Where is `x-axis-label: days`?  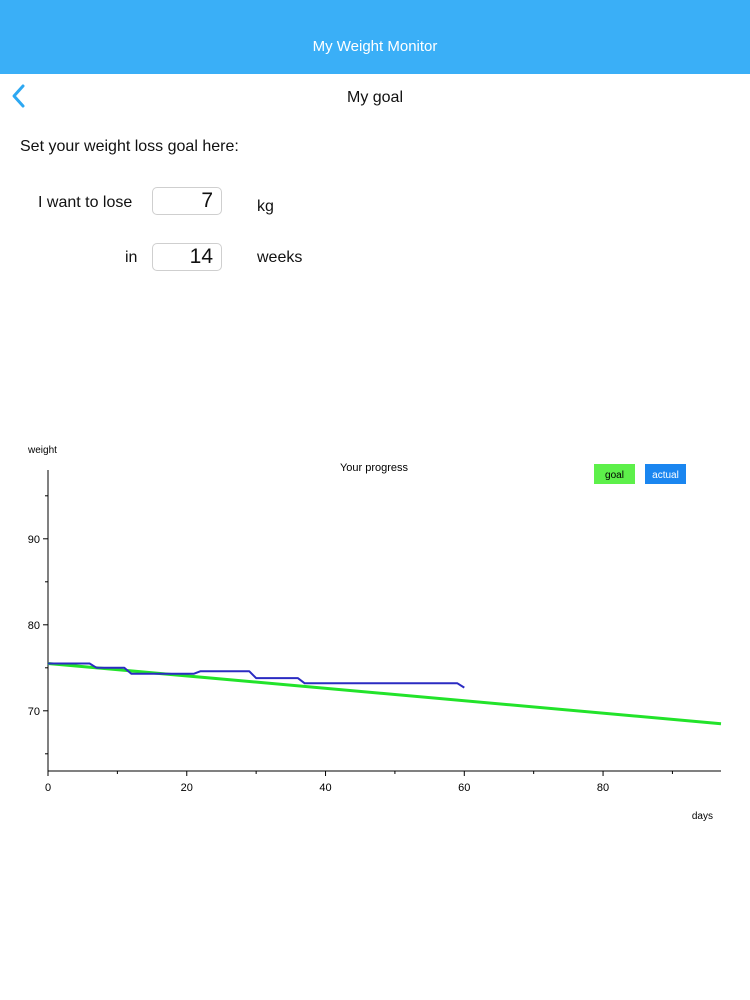 x-axis-label: days is located at coordinates (702, 816).